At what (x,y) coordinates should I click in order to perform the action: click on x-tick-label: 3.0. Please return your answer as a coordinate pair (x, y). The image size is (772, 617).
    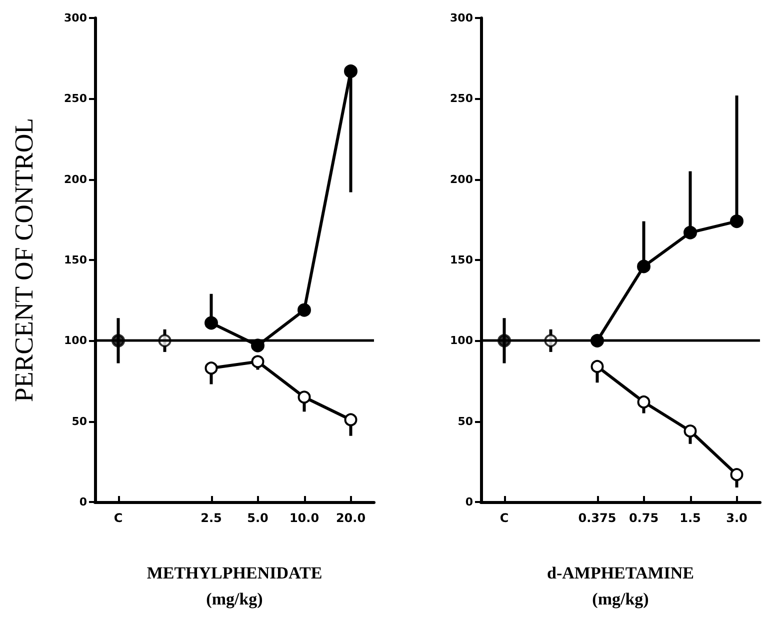
    Looking at the image, I should click on (737, 518).